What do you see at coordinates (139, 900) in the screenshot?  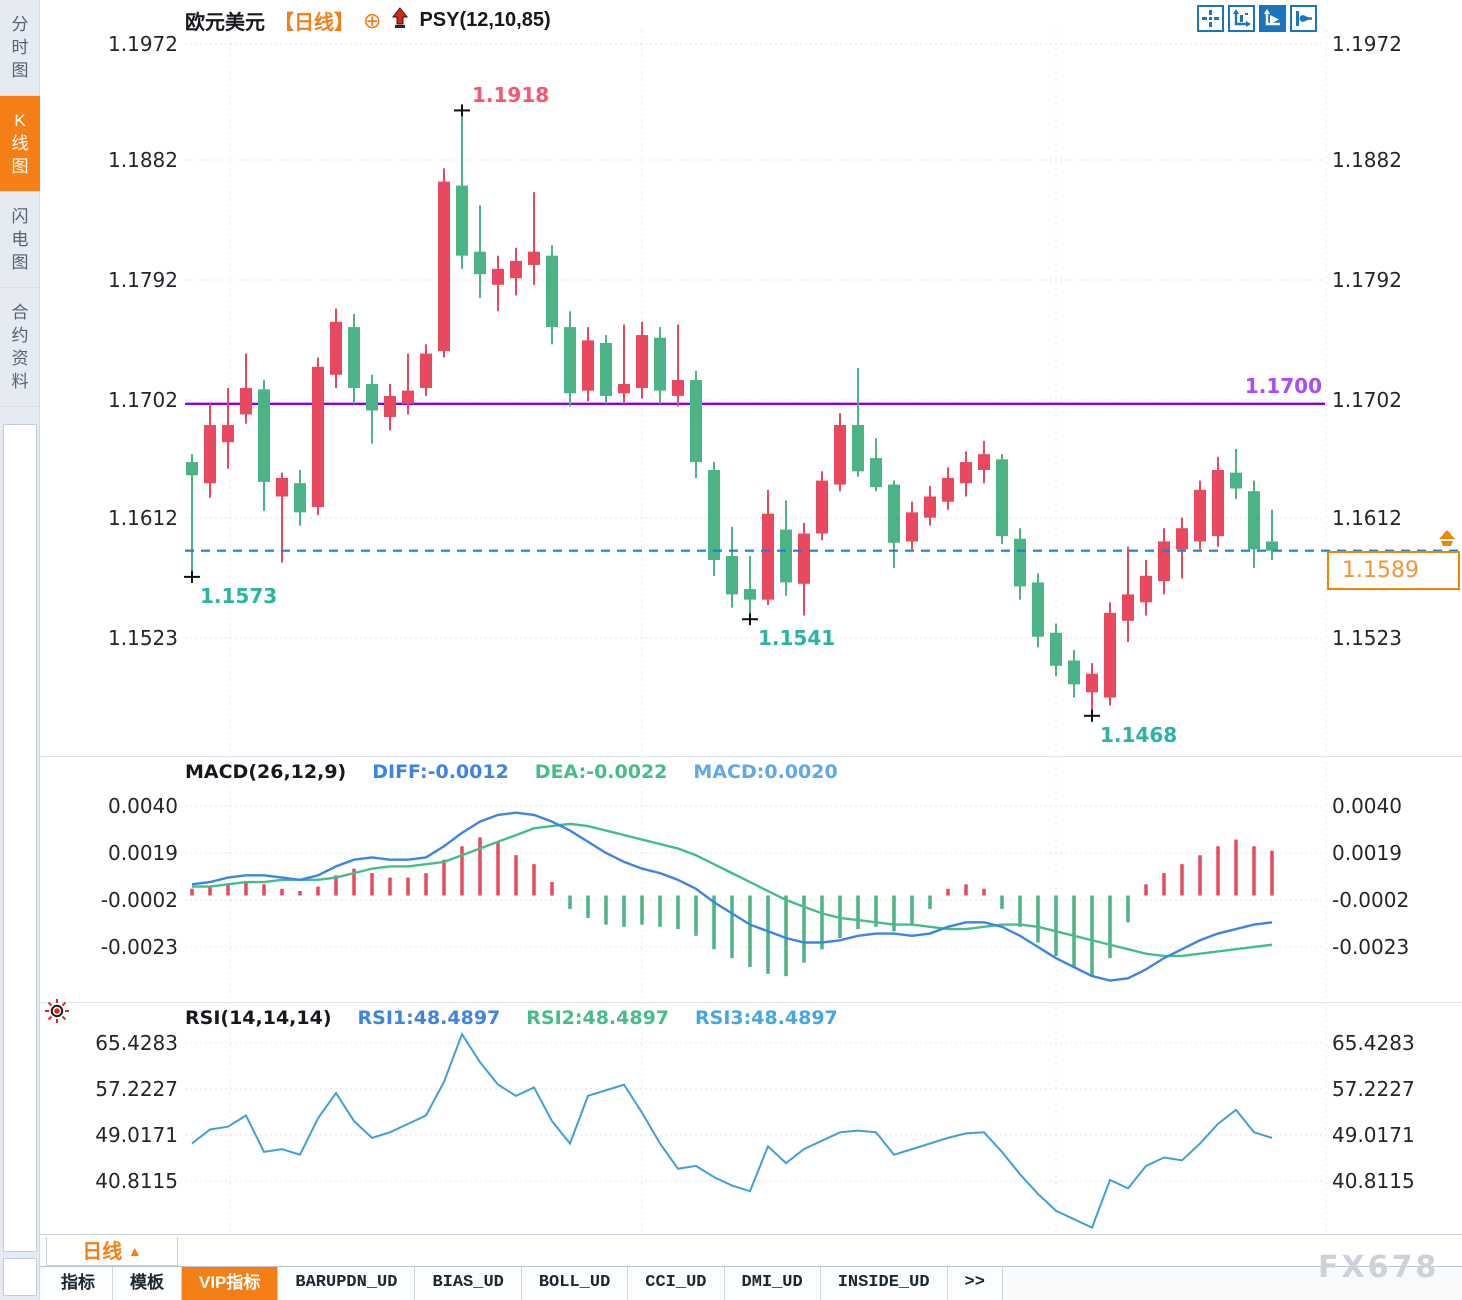 I see `macd-axis-label-left: -0.0002` at bounding box center [139, 900].